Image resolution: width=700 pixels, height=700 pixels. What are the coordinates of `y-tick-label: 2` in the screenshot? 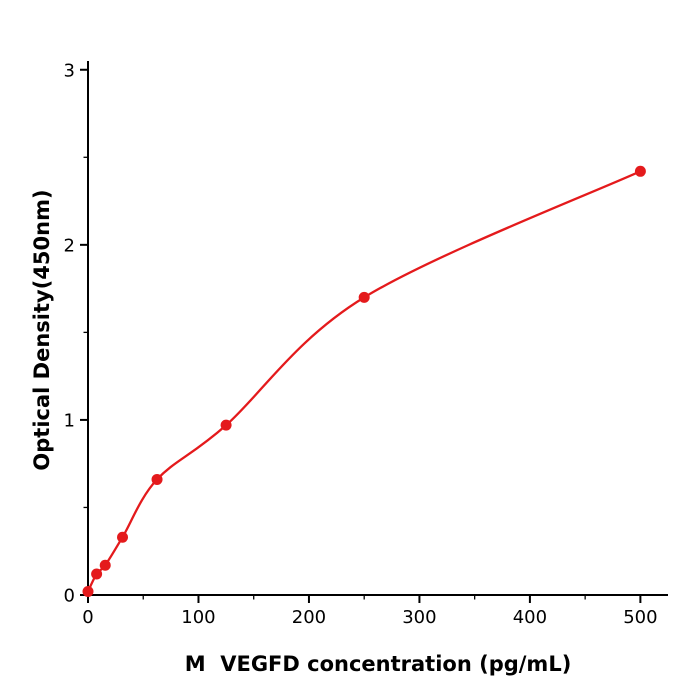 It's located at (69, 245).